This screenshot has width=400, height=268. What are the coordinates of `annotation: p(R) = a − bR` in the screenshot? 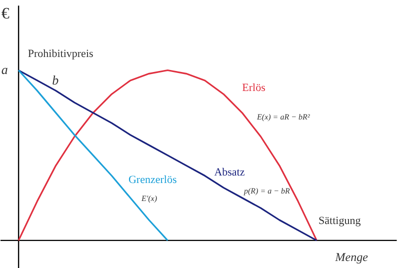 It's located at (266, 191).